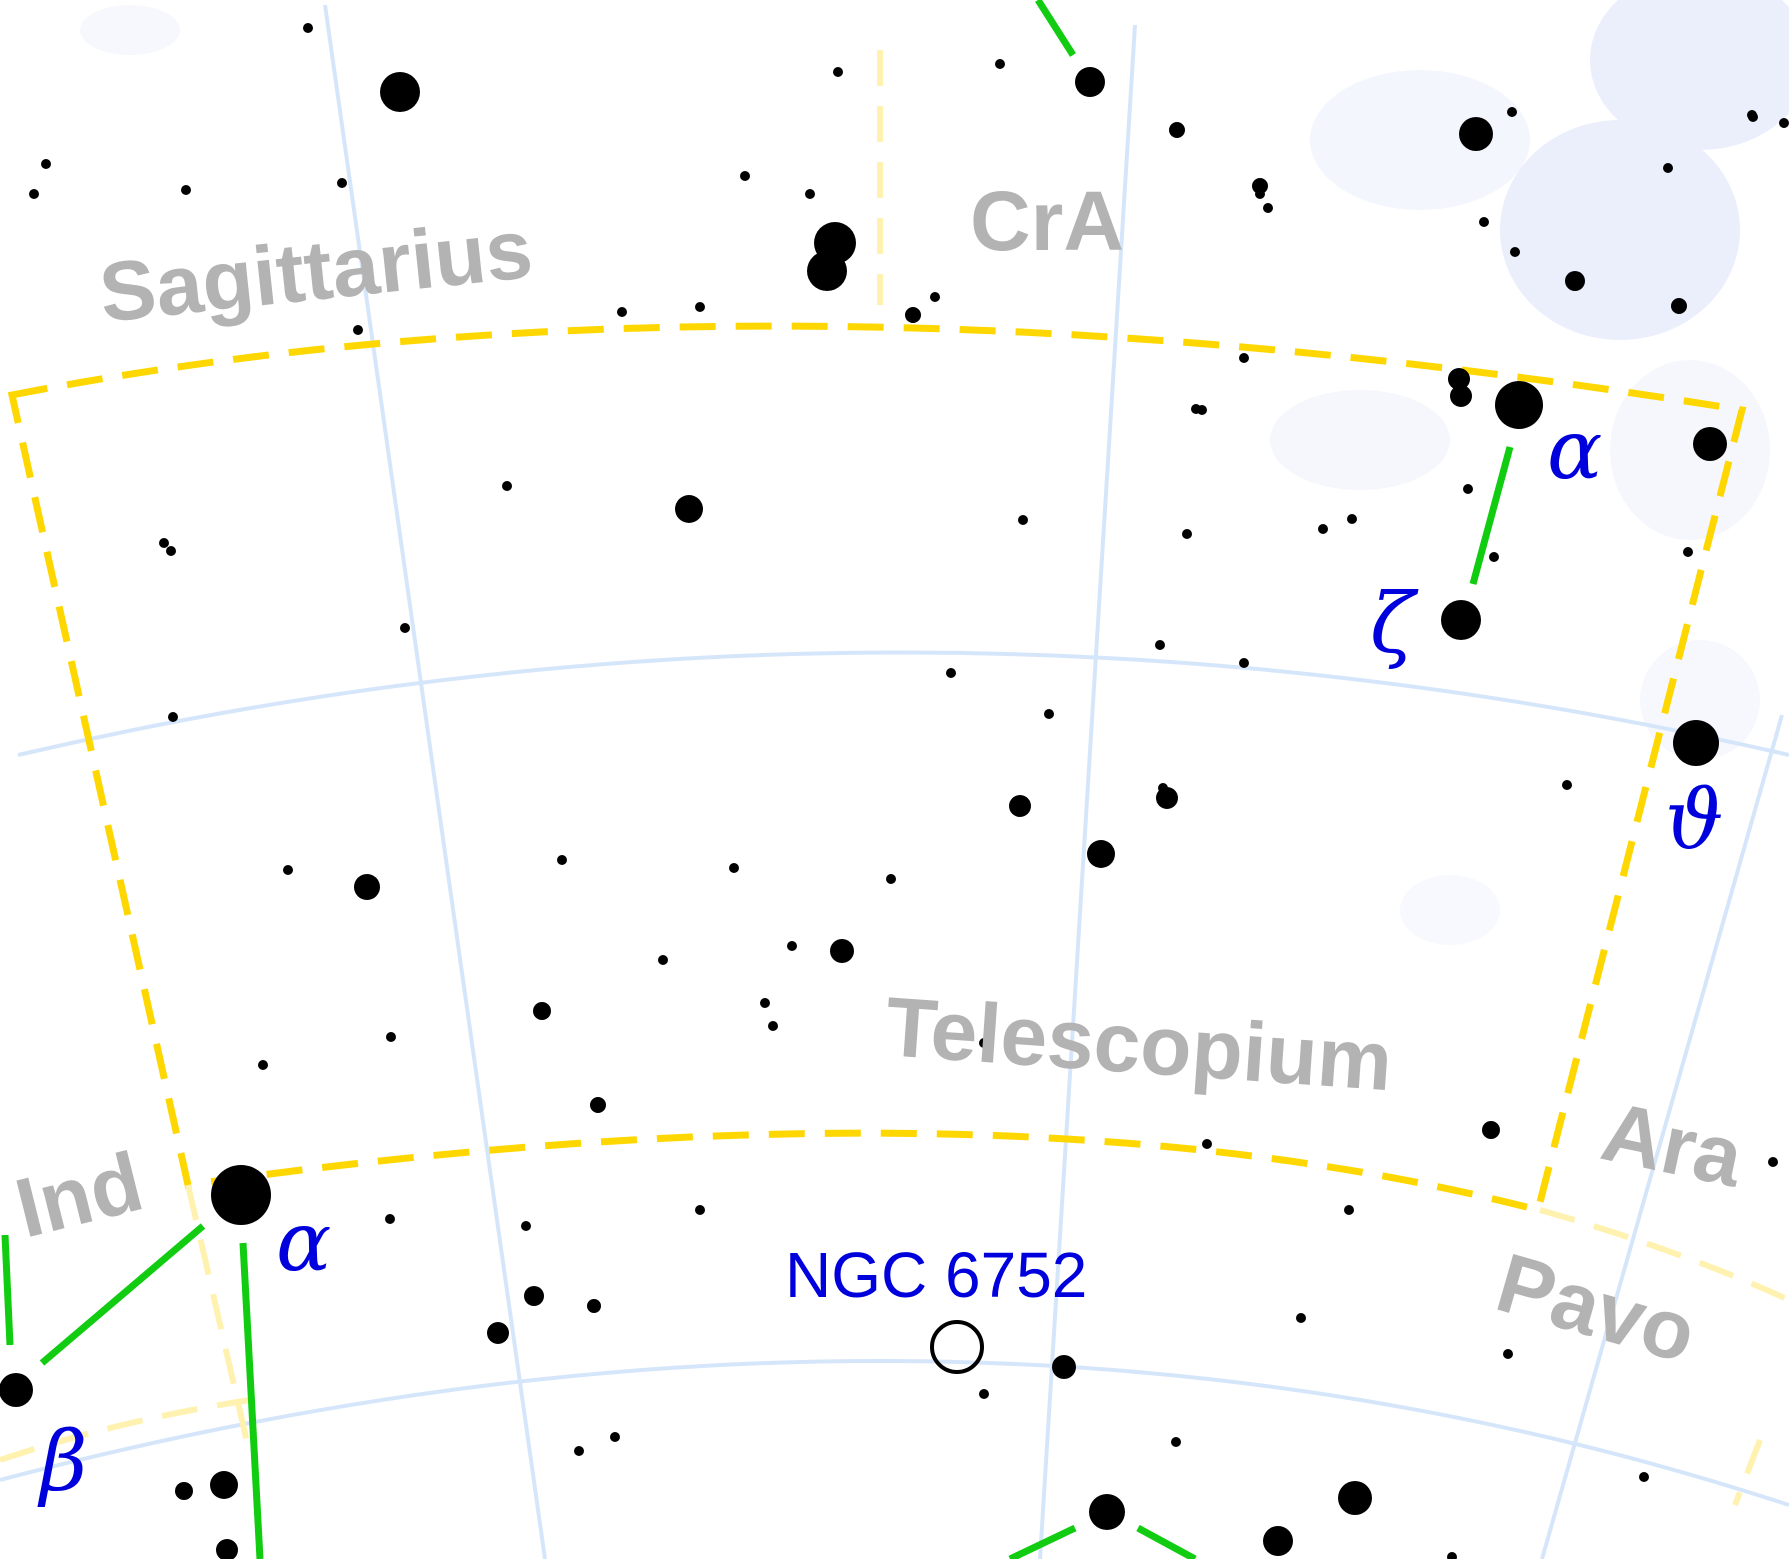  What do you see at coordinates (894, 1433) in the screenshot?
I see `declination-line-lower` at bounding box center [894, 1433].